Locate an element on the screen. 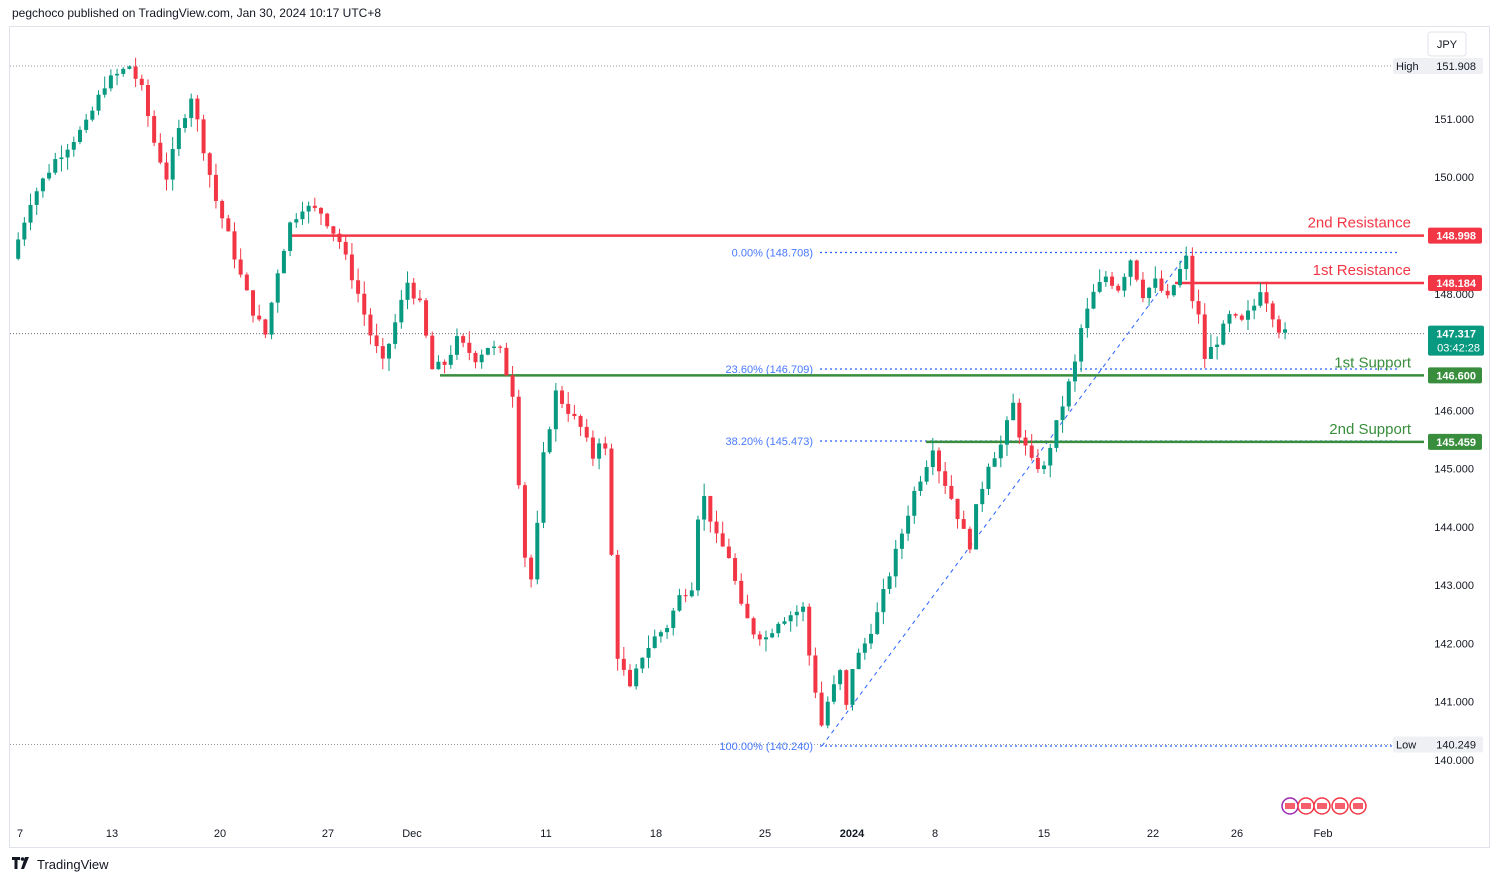 The height and width of the screenshot is (883, 1499). tradingview-footer: TradingView is located at coordinates (60, 864).